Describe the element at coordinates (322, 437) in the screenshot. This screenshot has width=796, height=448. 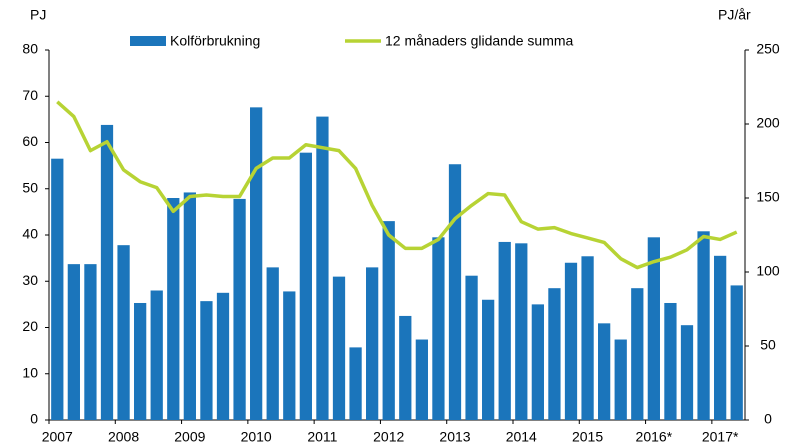
I see `x-tick-label: 2011` at that location.